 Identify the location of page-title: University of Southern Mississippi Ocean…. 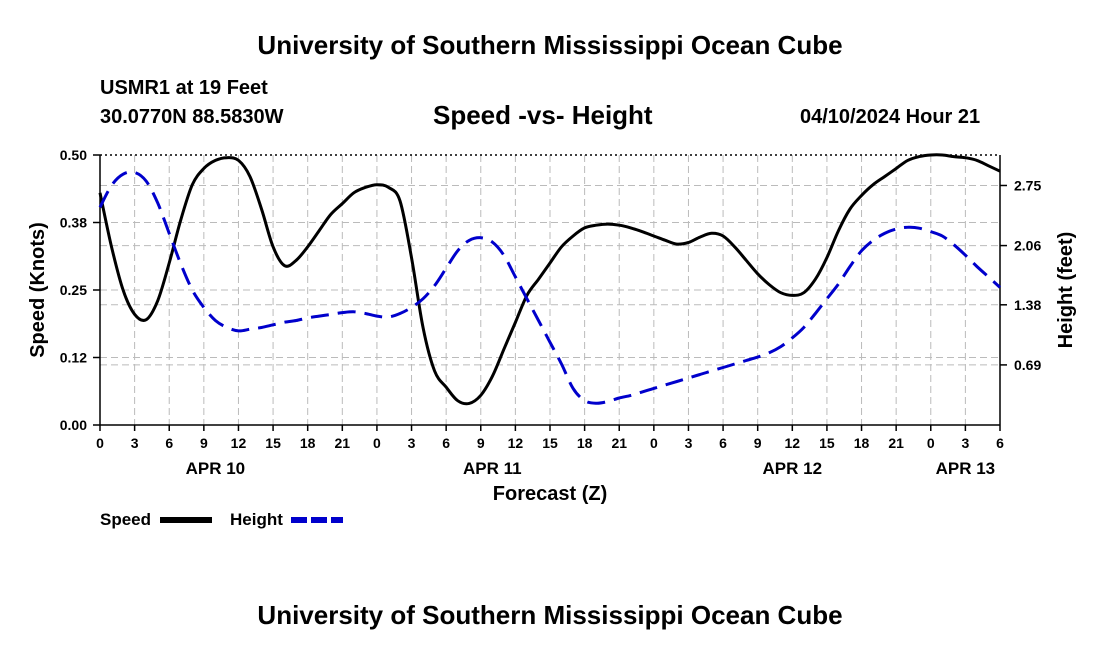
(550, 45).